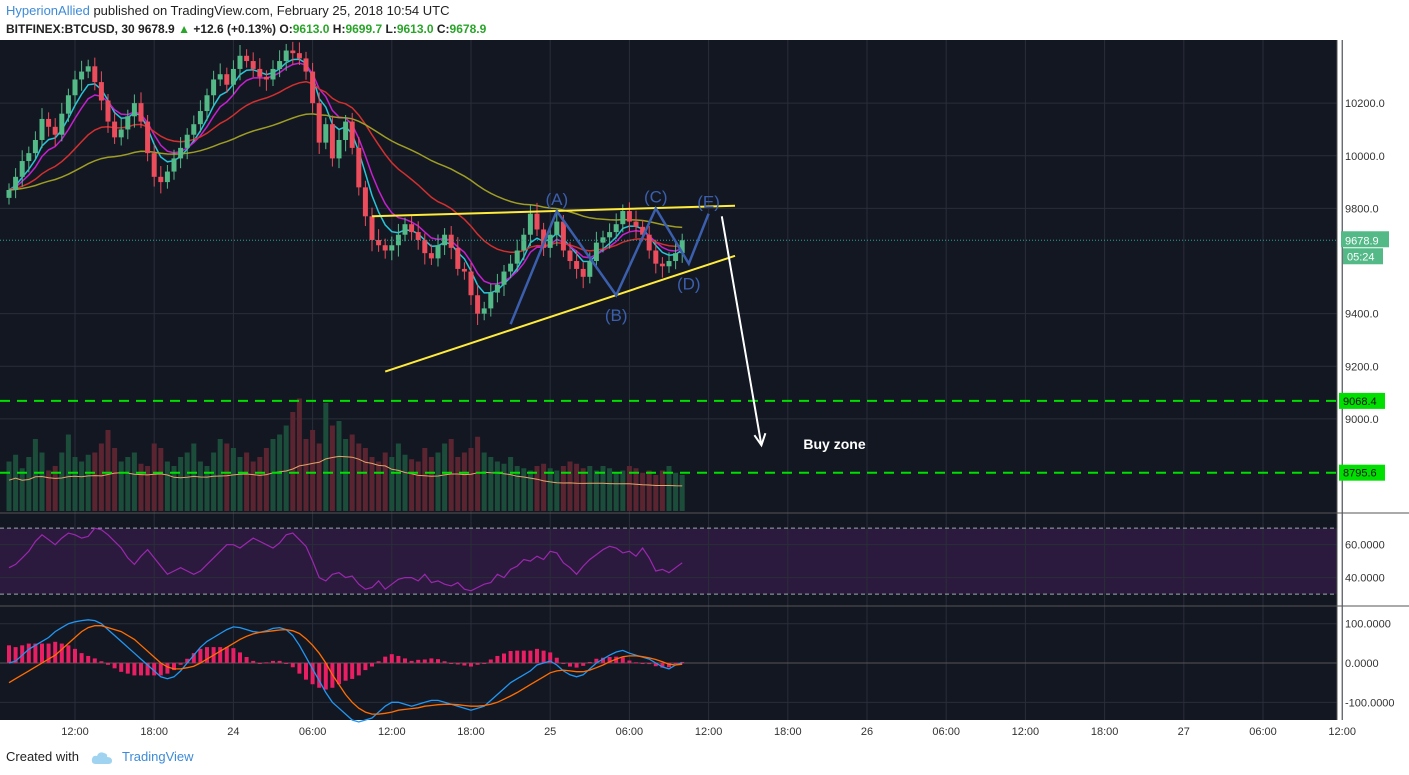 This screenshot has height=775, width=1409. What do you see at coordinates (48, 10) in the screenshot?
I see `author-link: HyperionAllied` at bounding box center [48, 10].